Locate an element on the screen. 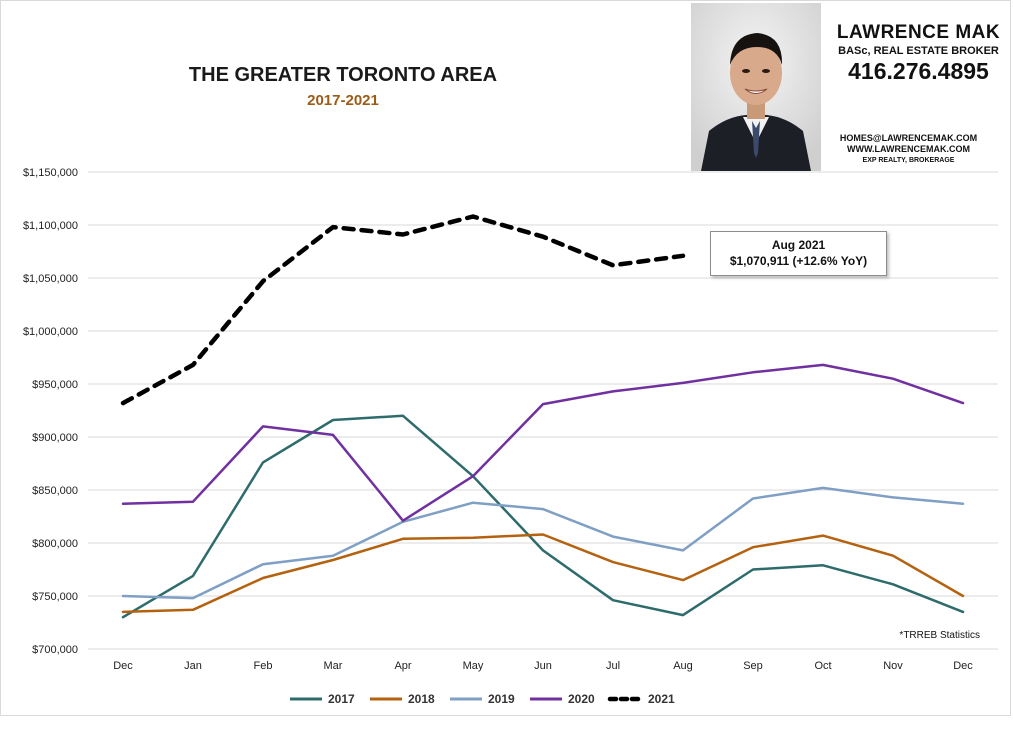 Image resolution: width=1013 pixels, height=734 pixels. y-tick-label: $900,000 is located at coordinates (55, 438).